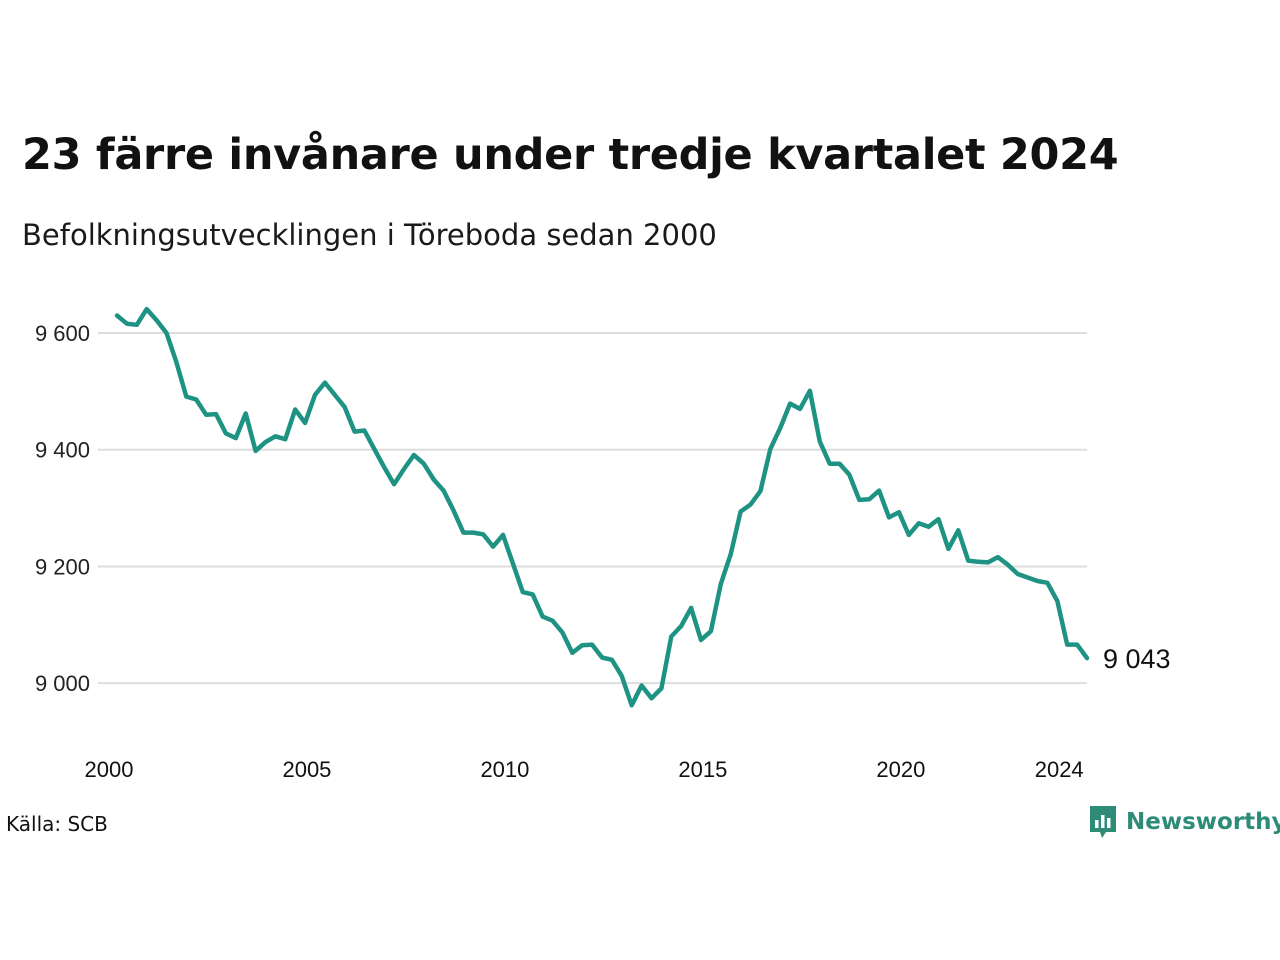 This screenshot has width=1280, height=960. Describe the element at coordinates (62, 508) in the screenshot. I see `y-axis-ticks: 9 000 9 200 9 400 9 600` at that location.